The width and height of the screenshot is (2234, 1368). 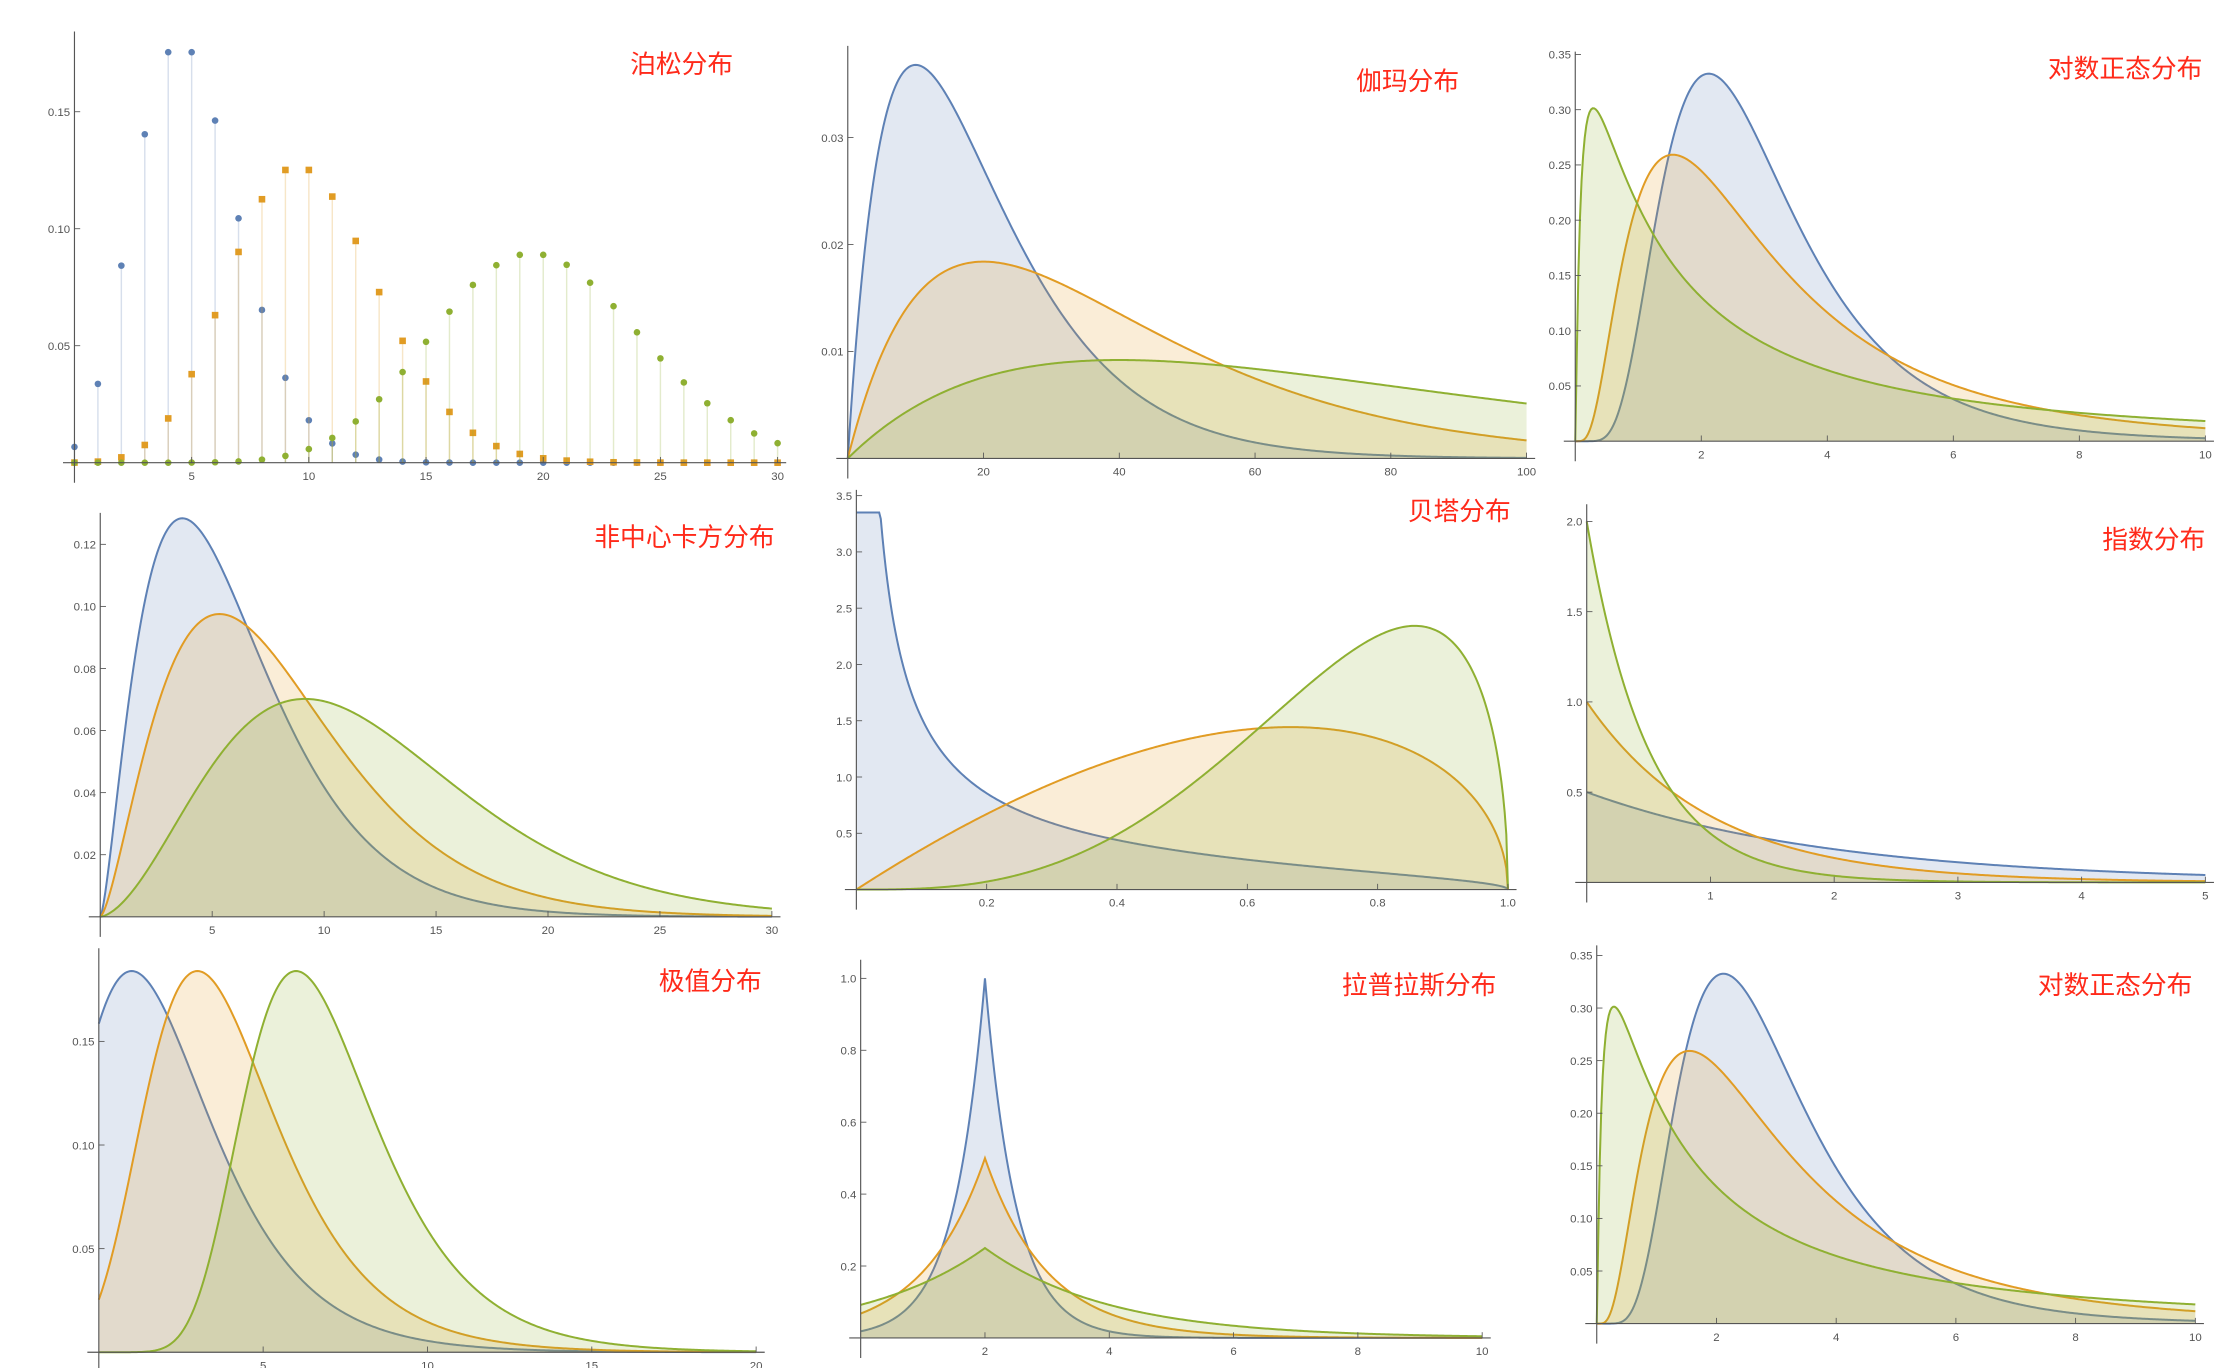 I want to click on x-tick-label: 0.4, so click(x=1117, y=904).